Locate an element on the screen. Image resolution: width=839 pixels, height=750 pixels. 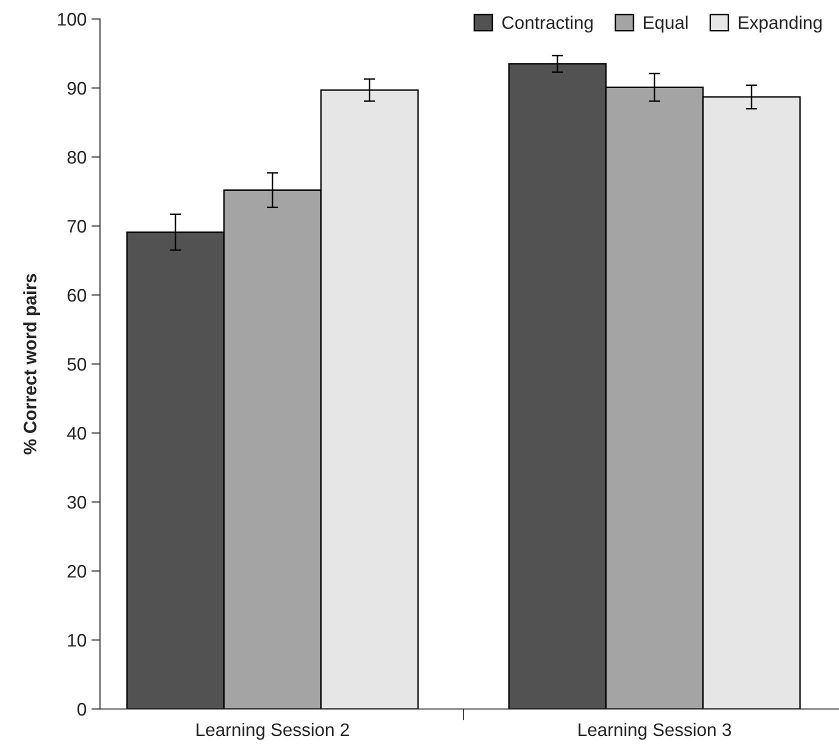
y-tick-label: 20 is located at coordinates (77, 571).